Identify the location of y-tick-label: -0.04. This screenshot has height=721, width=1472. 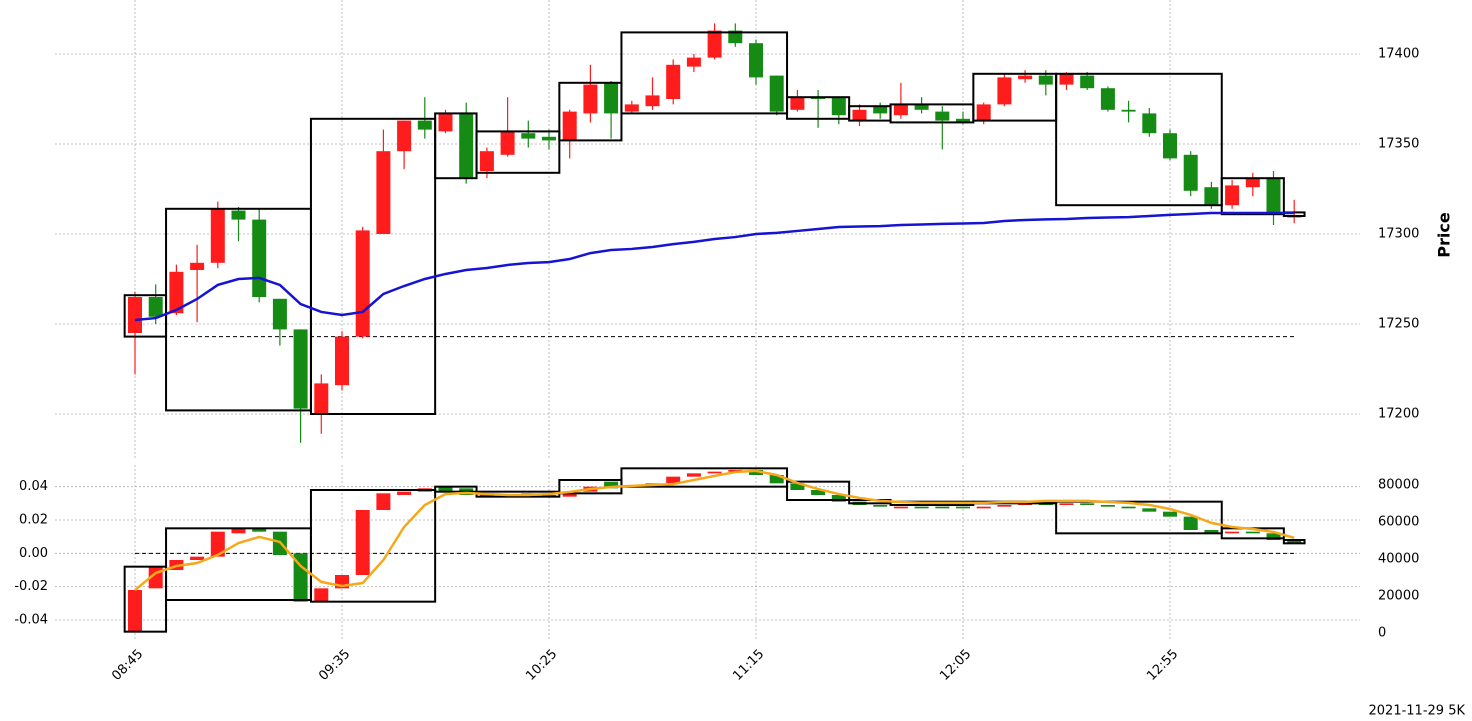
(31, 620).